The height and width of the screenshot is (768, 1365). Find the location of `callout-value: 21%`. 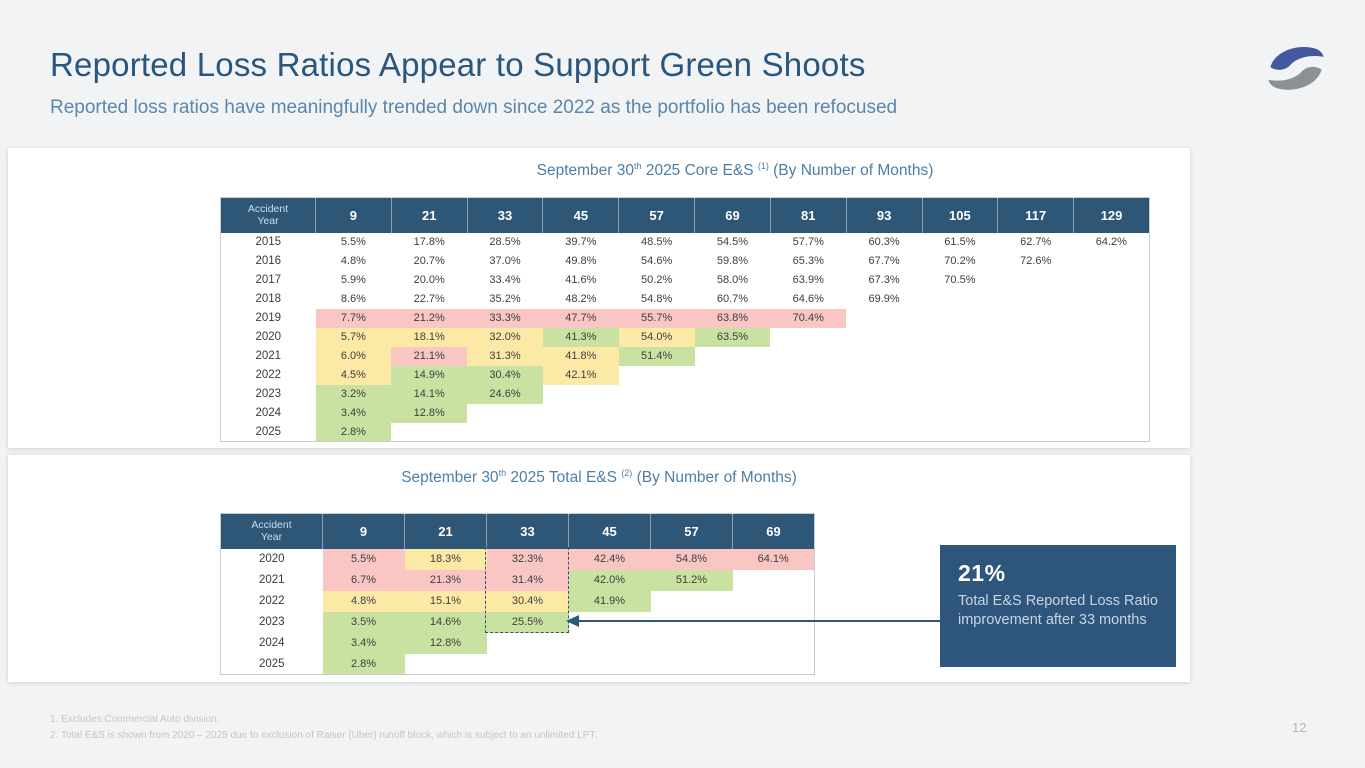

callout-value: 21% is located at coordinates (982, 573).